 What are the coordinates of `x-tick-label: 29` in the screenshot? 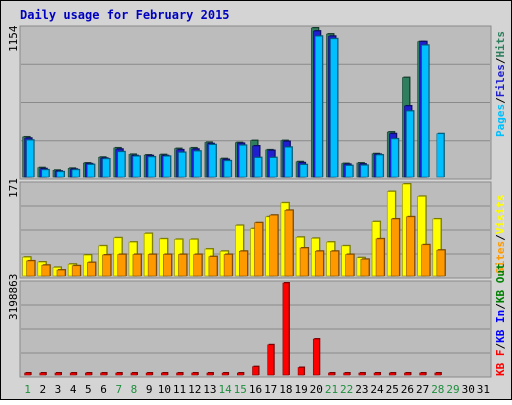 It's located at (452, 389).